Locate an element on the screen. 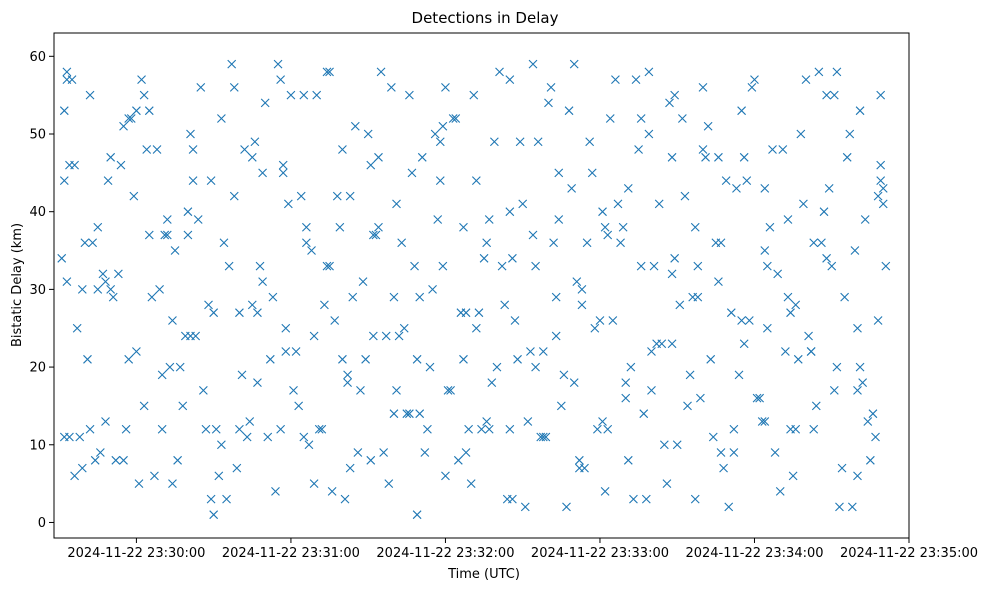  y-tick-label: 0 is located at coordinates (42, 523).